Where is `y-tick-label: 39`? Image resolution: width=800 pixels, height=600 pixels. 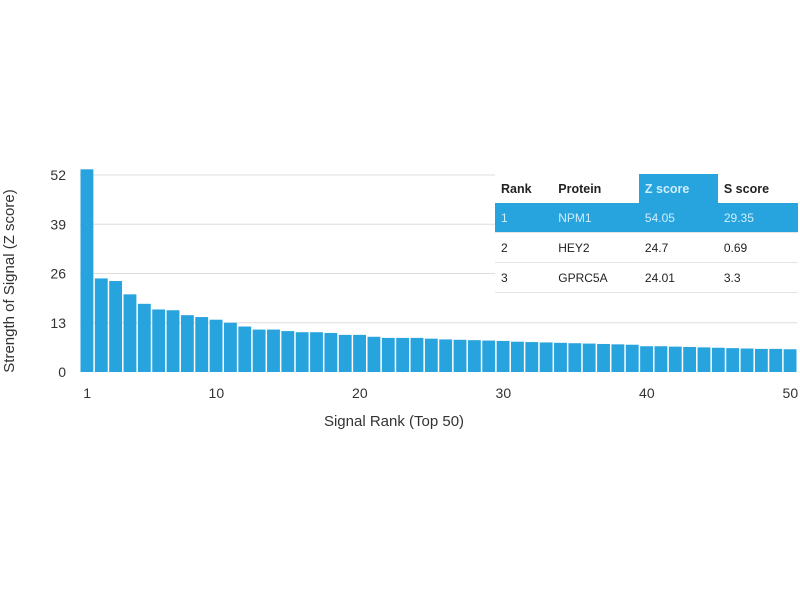
y-tick-label: 39 is located at coordinates (58, 224).